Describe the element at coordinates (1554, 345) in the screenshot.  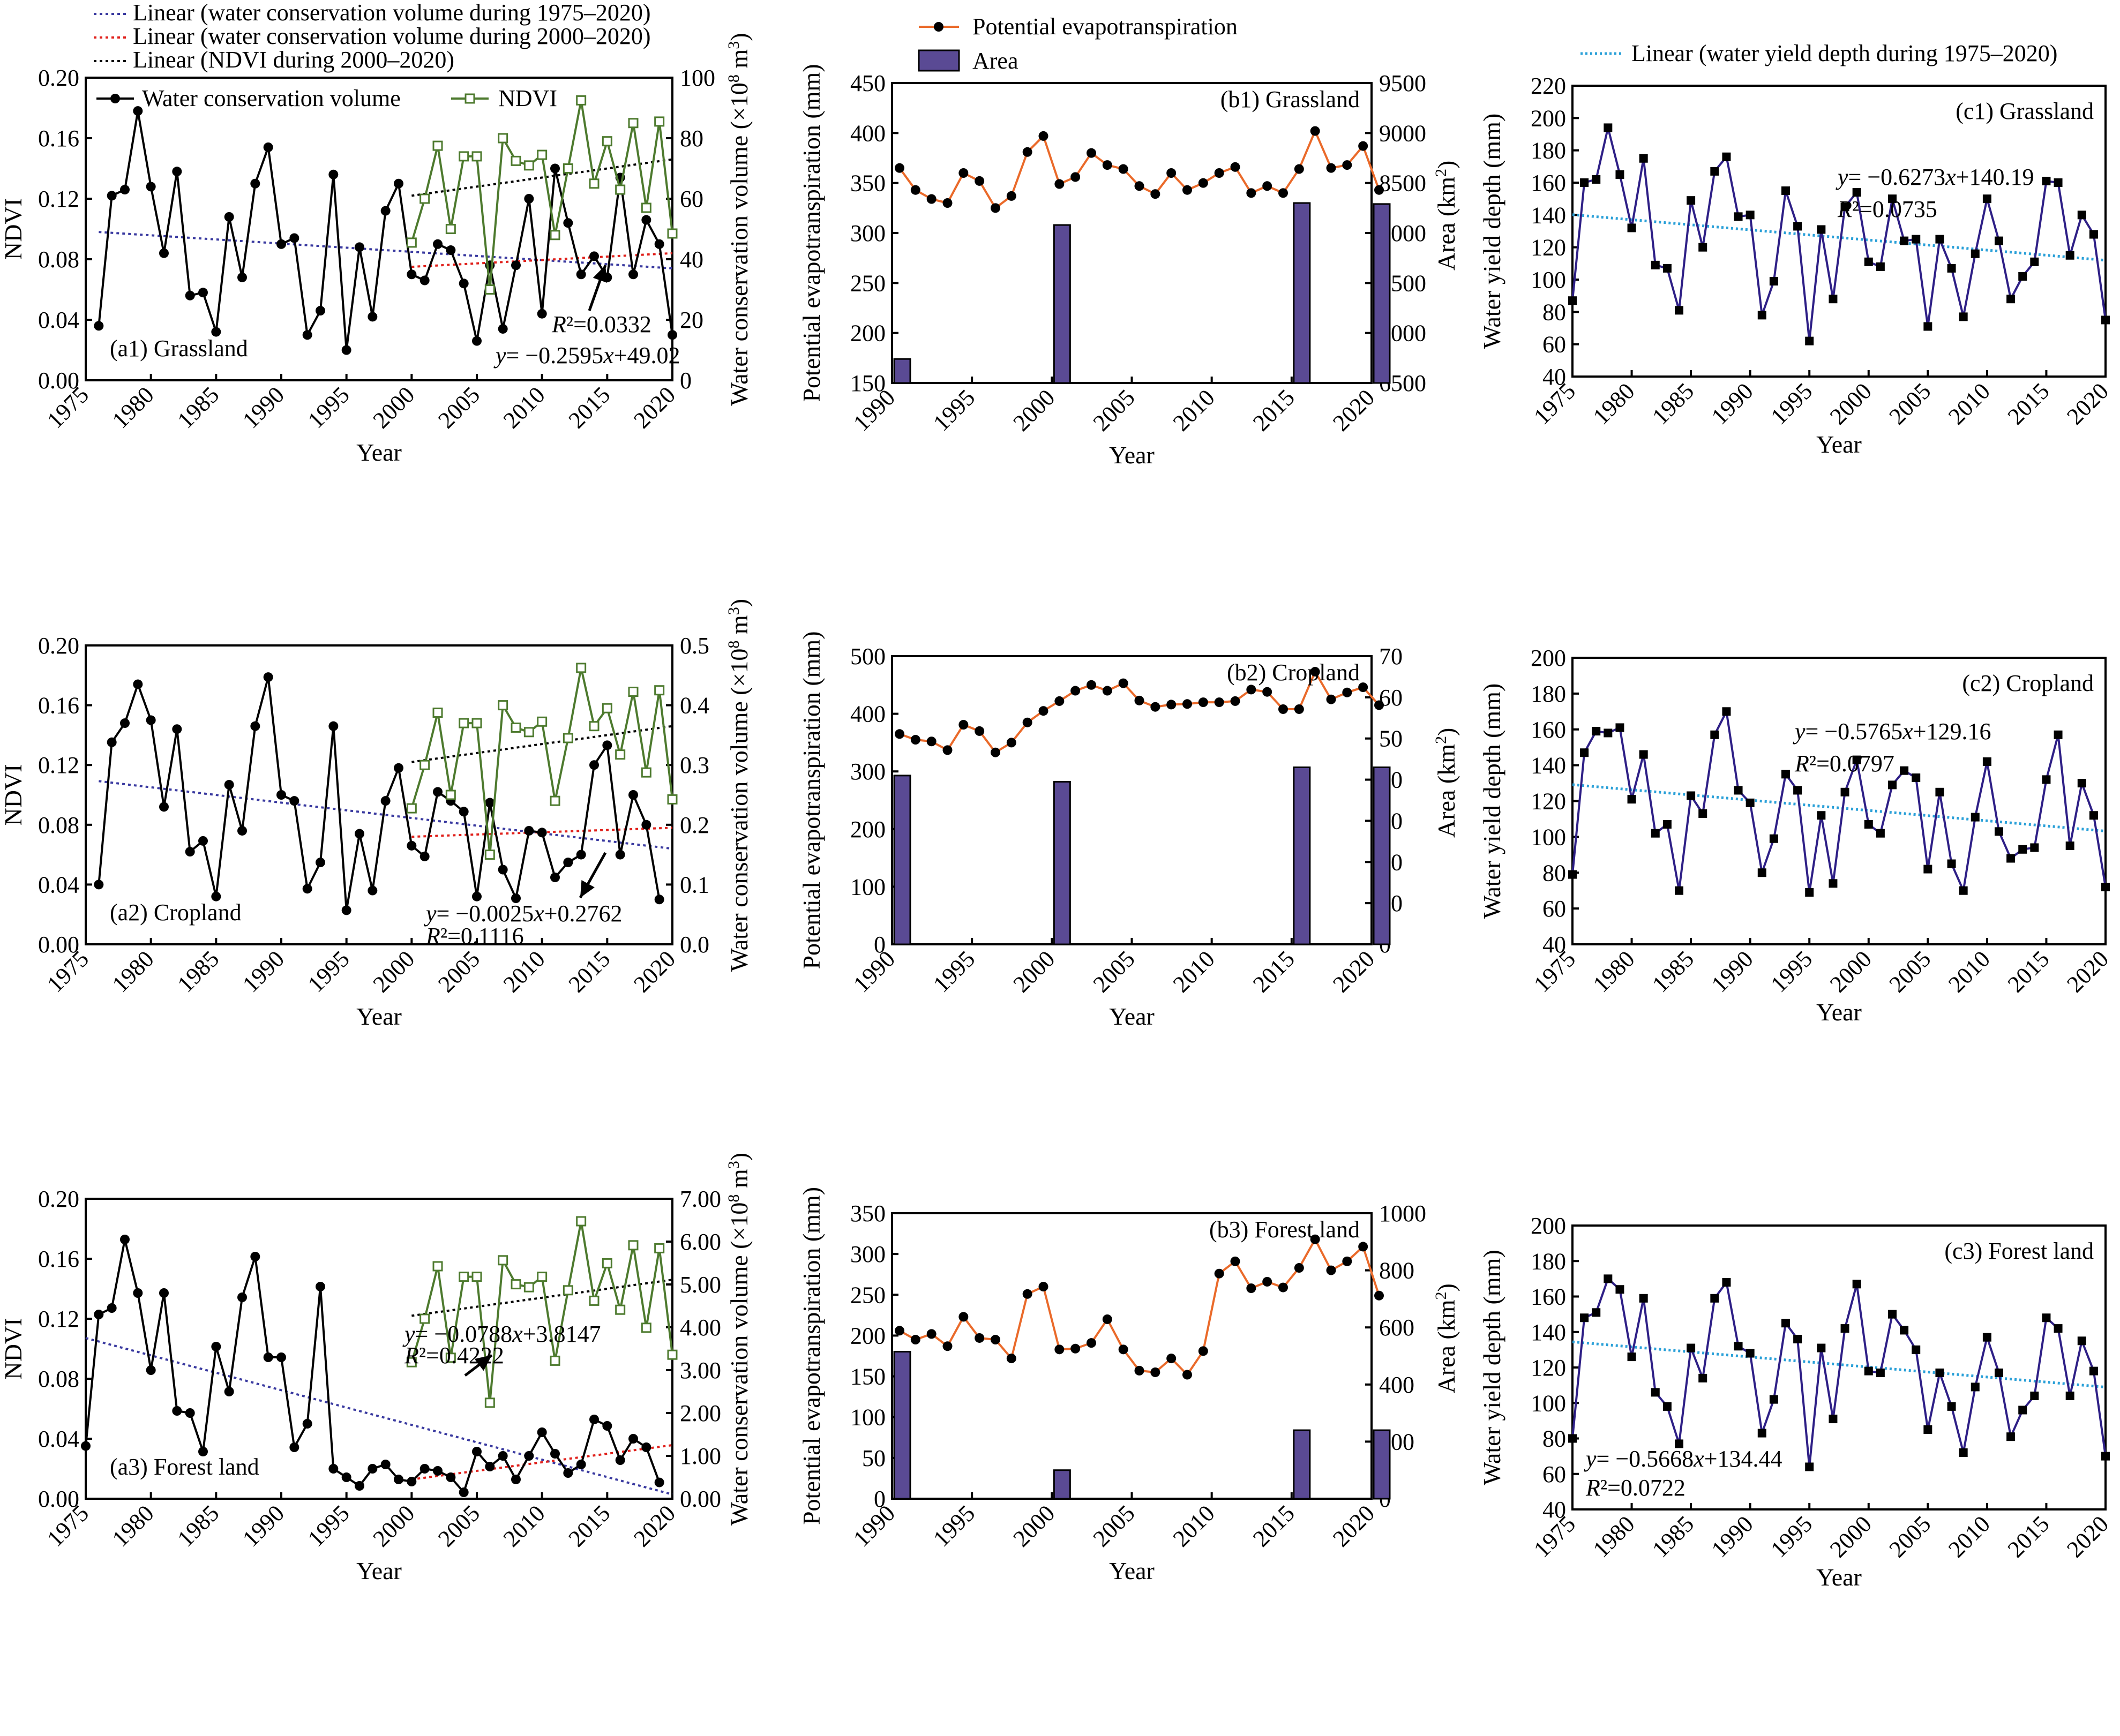
I see `y-tick-label: 60` at that location.